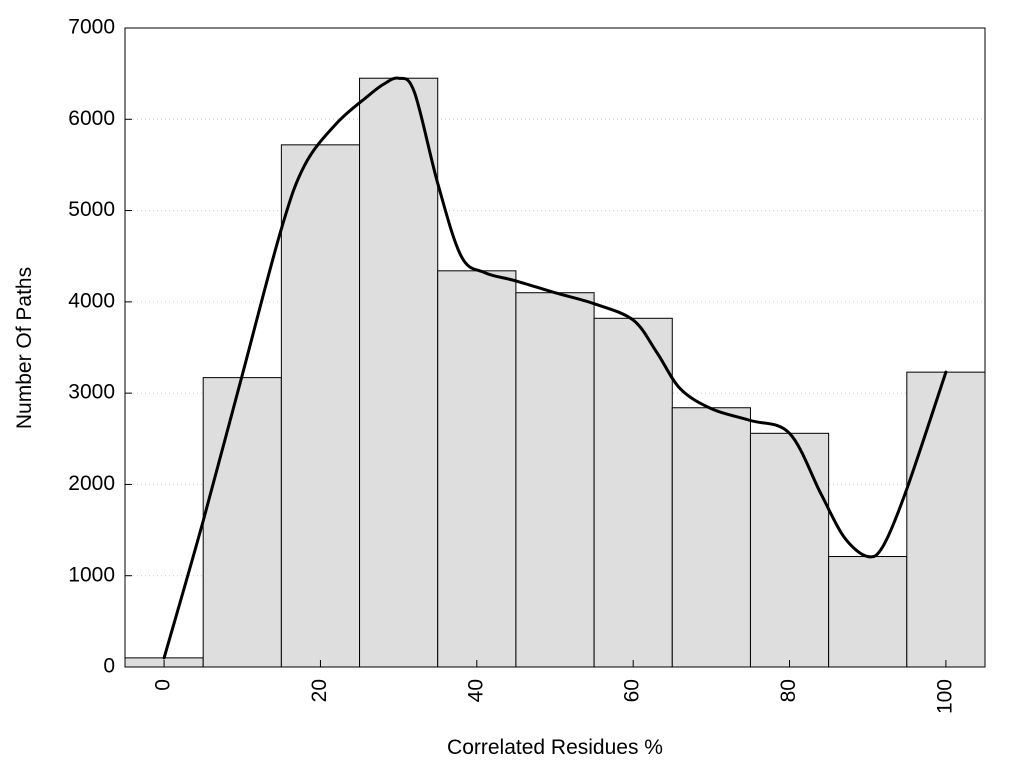  What do you see at coordinates (944, 696) in the screenshot?
I see `x-tick-label: 100` at bounding box center [944, 696].